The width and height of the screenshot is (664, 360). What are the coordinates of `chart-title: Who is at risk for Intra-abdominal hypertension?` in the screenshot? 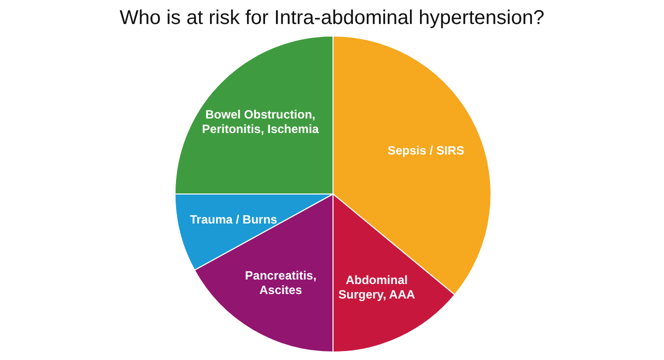 It's located at (332, 18).